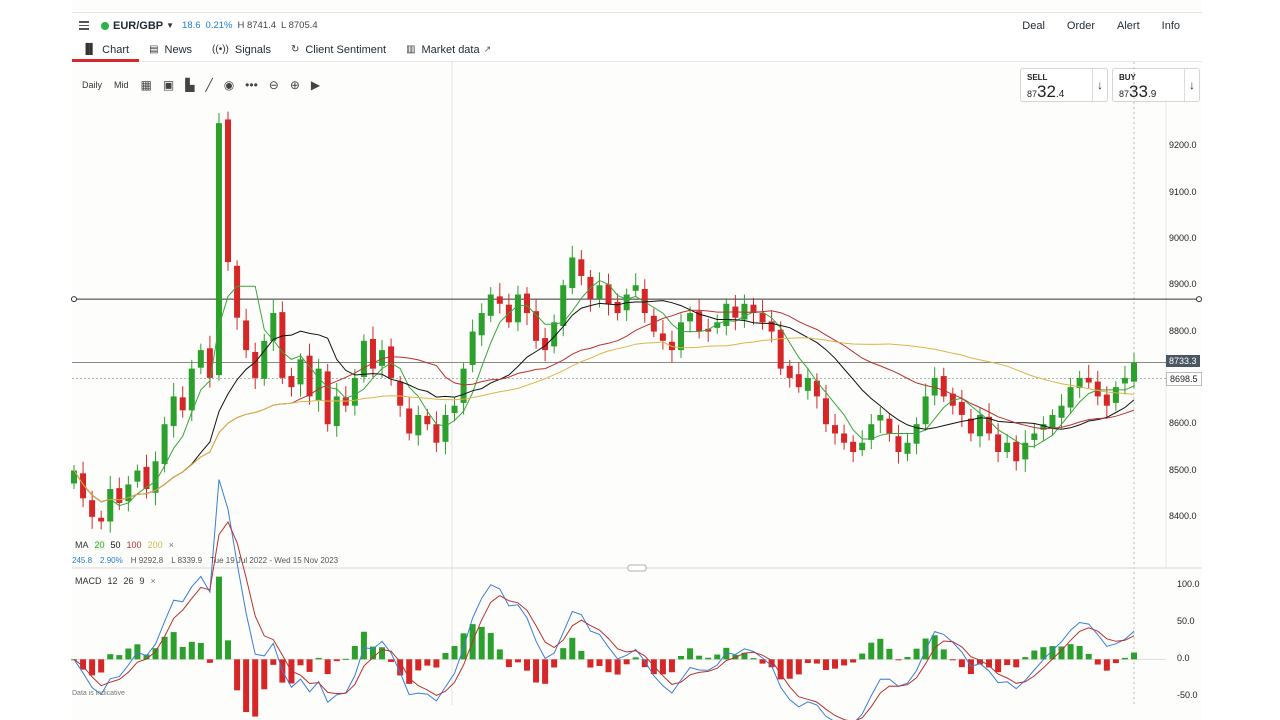 The height and width of the screenshot is (720, 1280). Describe the element at coordinates (251, 85) in the screenshot. I see `more-icon: •••` at that location.